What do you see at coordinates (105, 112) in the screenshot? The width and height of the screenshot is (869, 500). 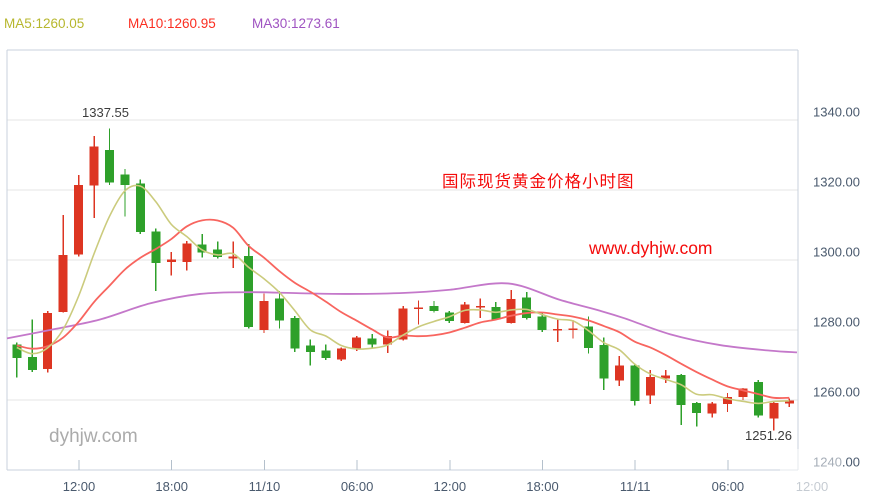 I see `high-price-label: 1337.55` at bounding box center [105, 112].